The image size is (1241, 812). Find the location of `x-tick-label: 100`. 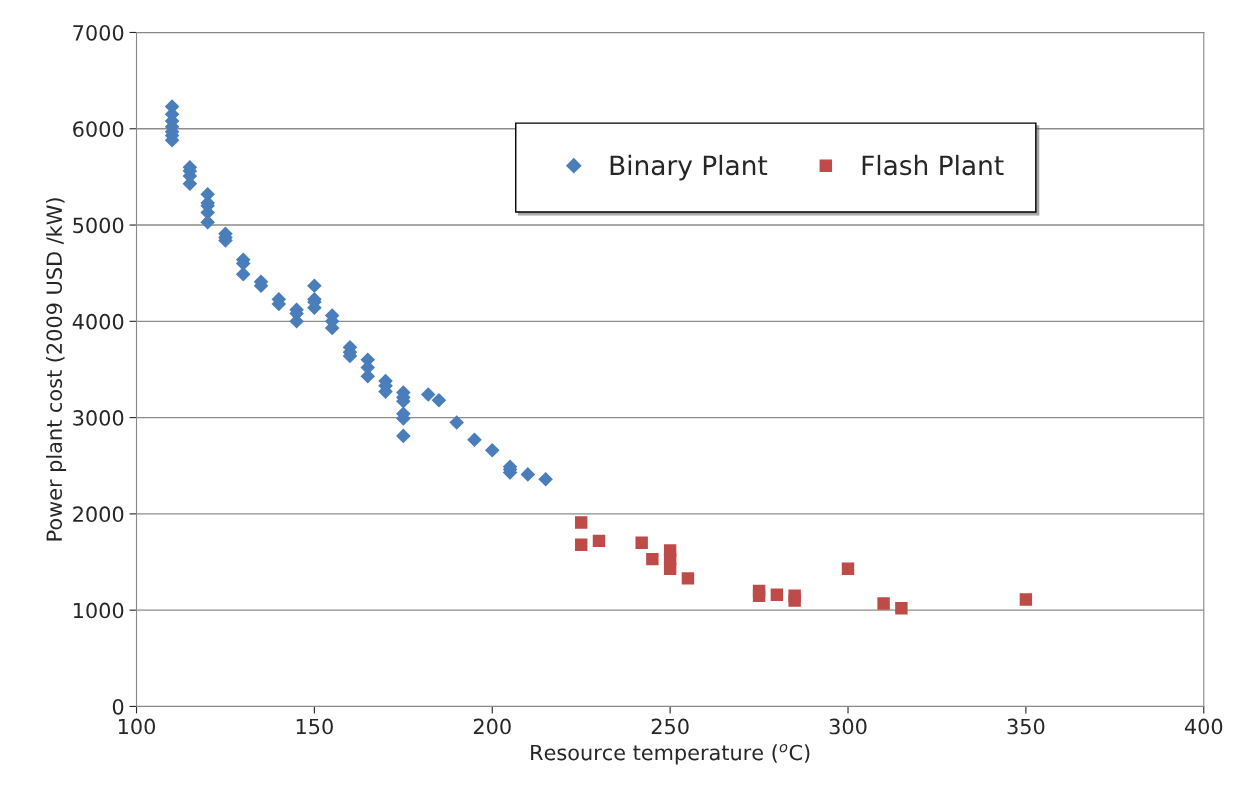

x-tick-label: 100 is located at coordinates (137, 726).